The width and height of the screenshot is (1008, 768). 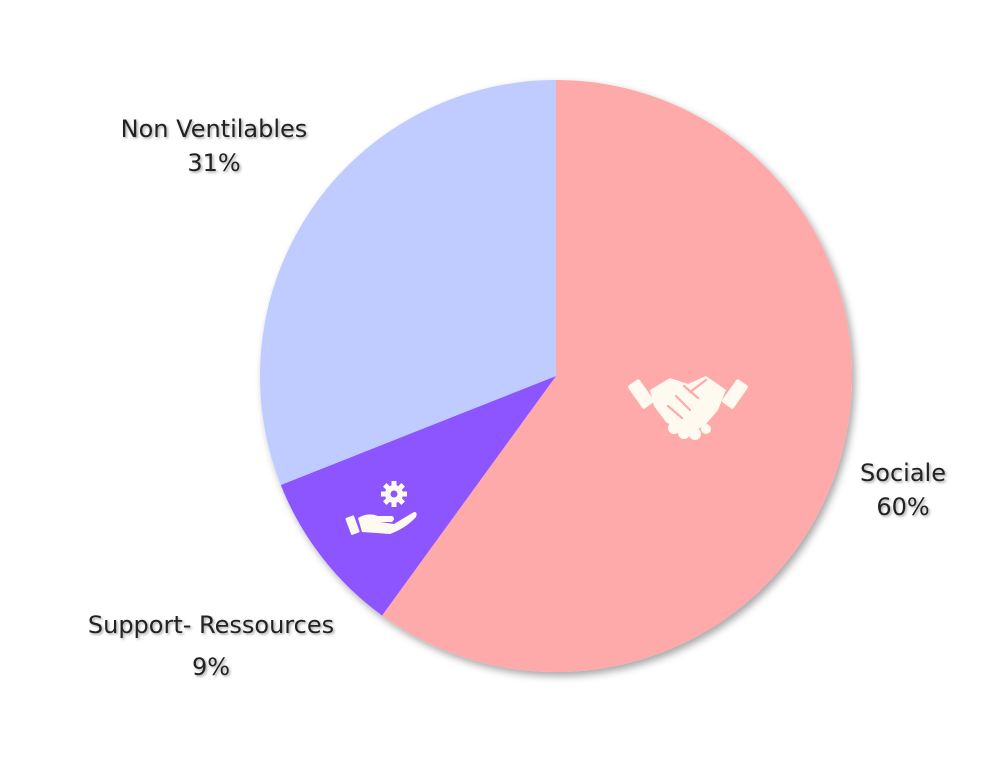 What do you see at coordinates (903, 490) in the screenshot?
I see `label-sociale: Sociale 60%` at bounding box center [903, 490].